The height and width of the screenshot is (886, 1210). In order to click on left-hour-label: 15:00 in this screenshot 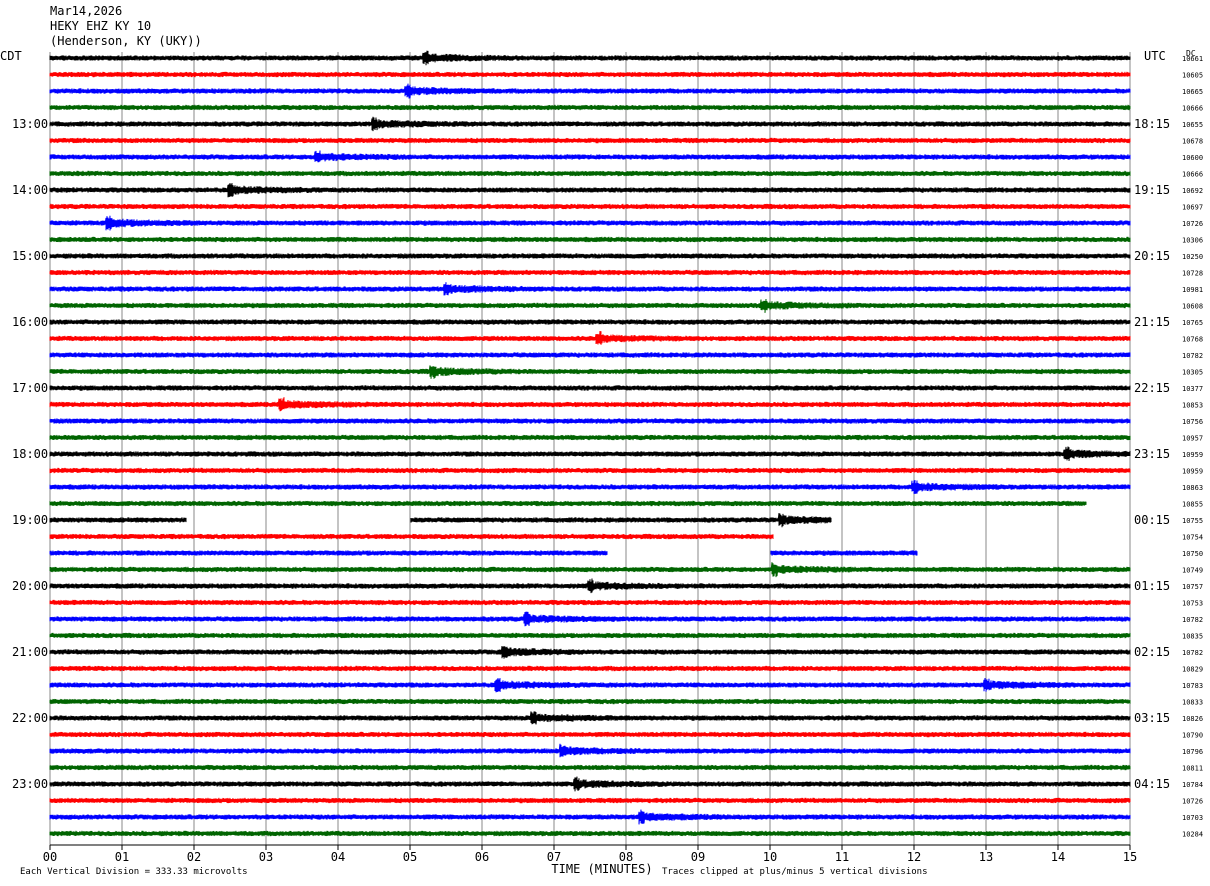, I will do `click(30, 256)`.